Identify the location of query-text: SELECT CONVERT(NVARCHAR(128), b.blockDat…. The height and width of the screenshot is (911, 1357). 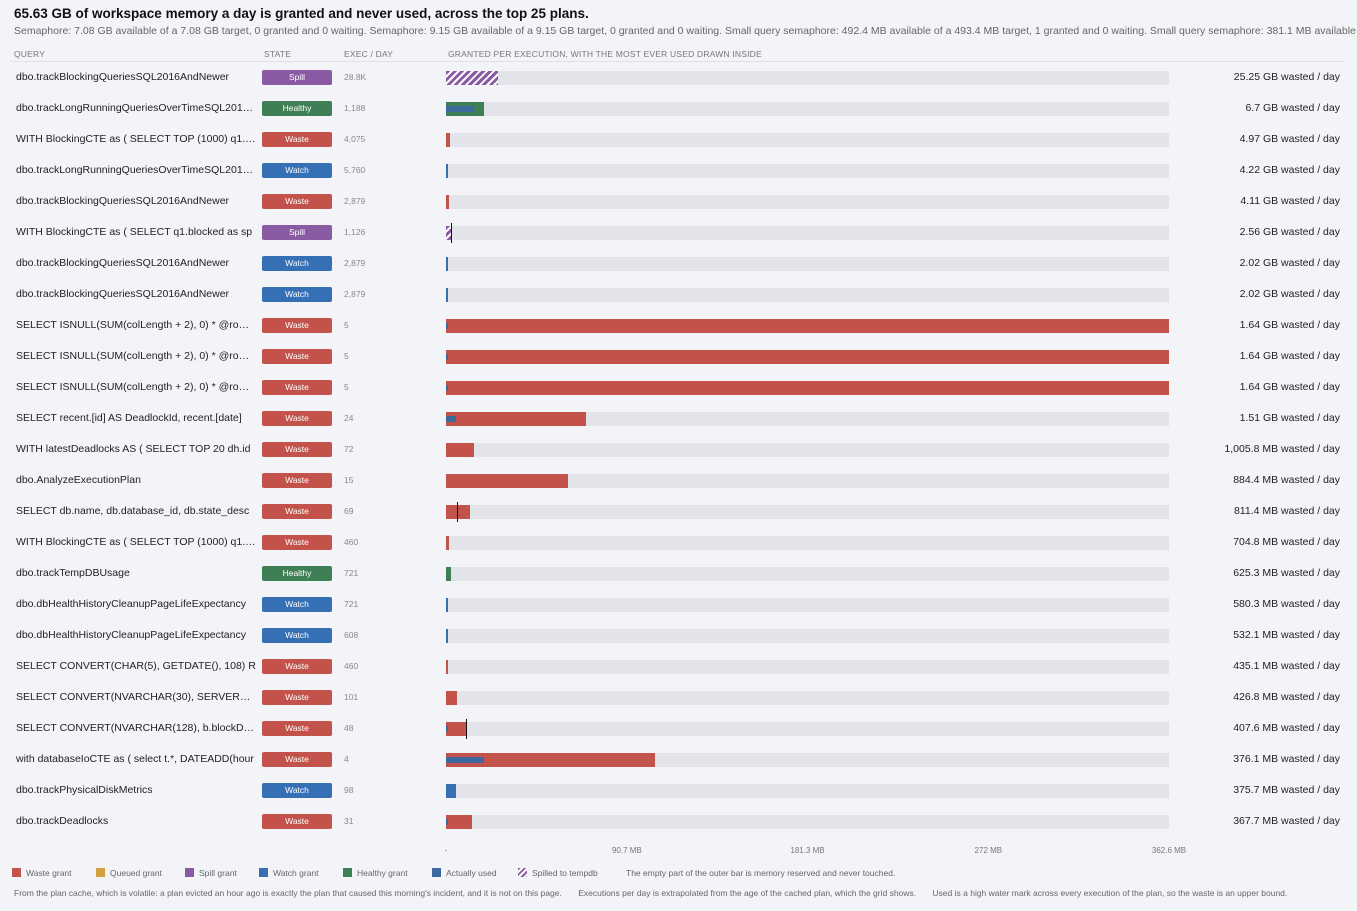
(136, 728).